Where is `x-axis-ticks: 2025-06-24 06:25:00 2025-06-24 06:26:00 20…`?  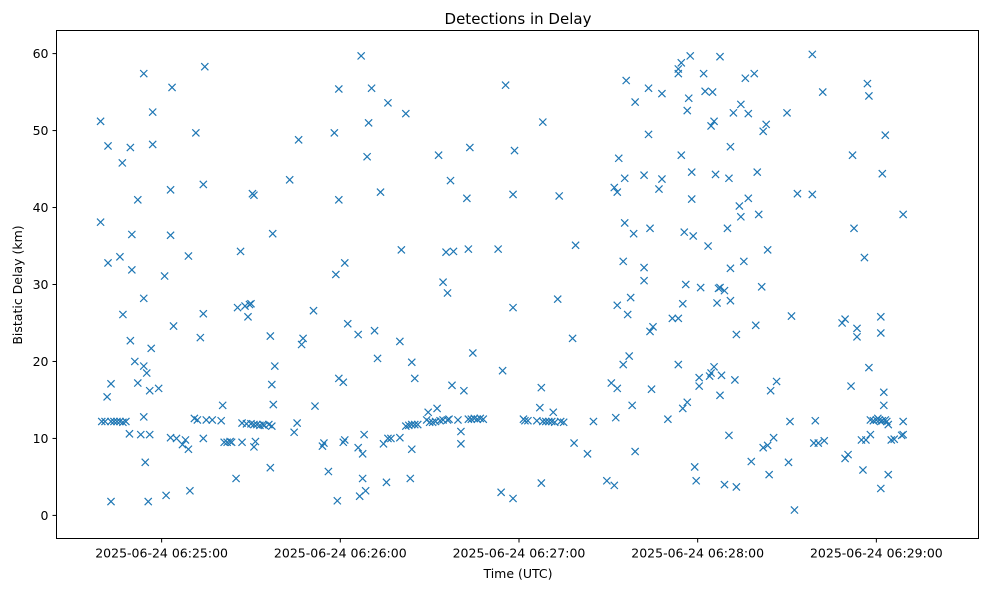
x-axis-ticks: 2025-06-24 06:25:00 2025-06-24 06:26:00 20… is located at coordinates (519, 549).